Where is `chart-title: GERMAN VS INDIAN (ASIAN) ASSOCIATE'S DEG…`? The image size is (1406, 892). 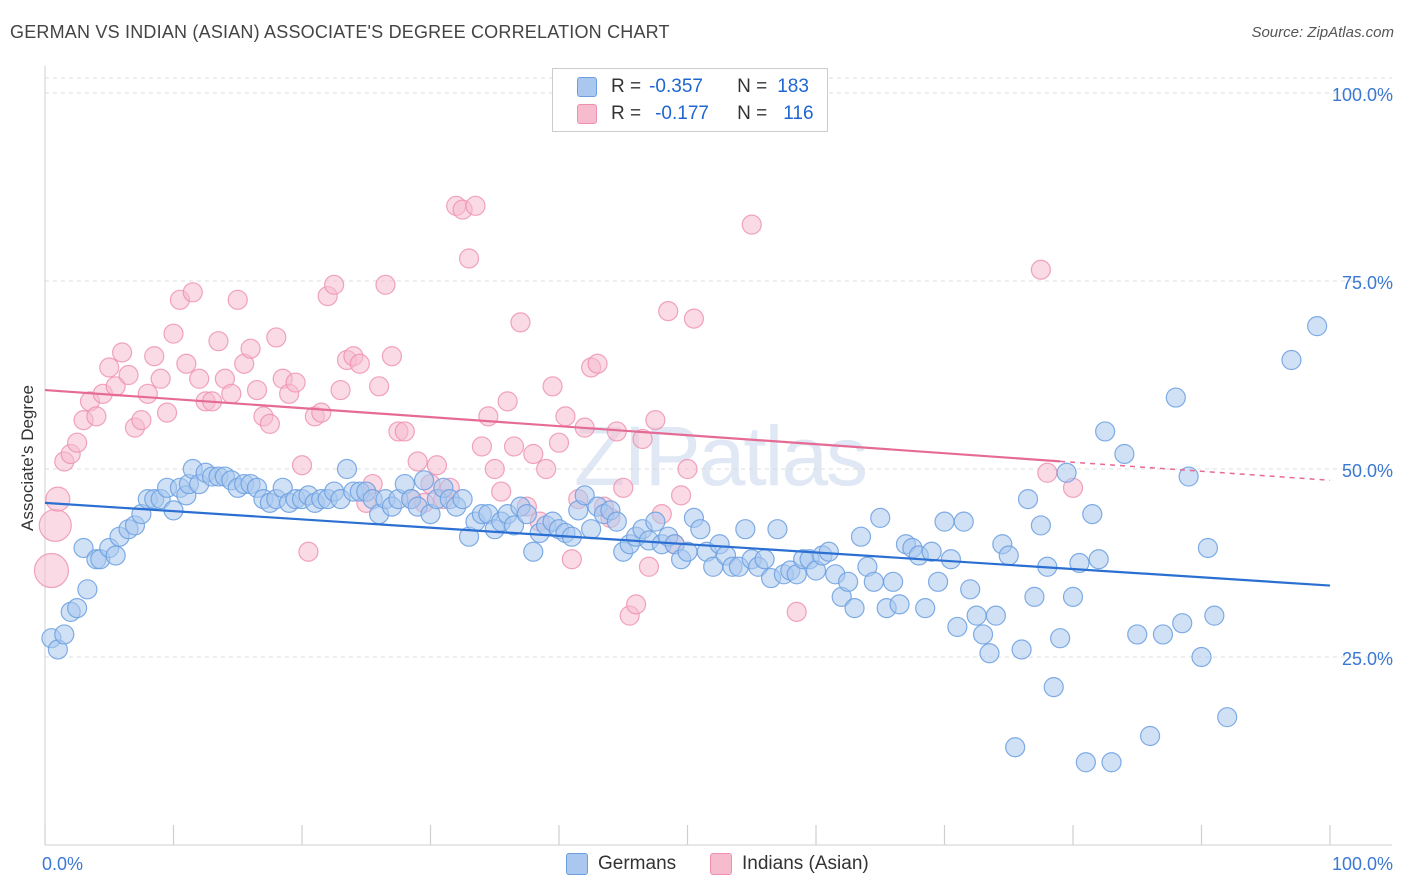
chart-title: GERMAN VS INDIAN (ASIAN) ASSOCIATE'S DEG… is located at coordinates (340, 32).